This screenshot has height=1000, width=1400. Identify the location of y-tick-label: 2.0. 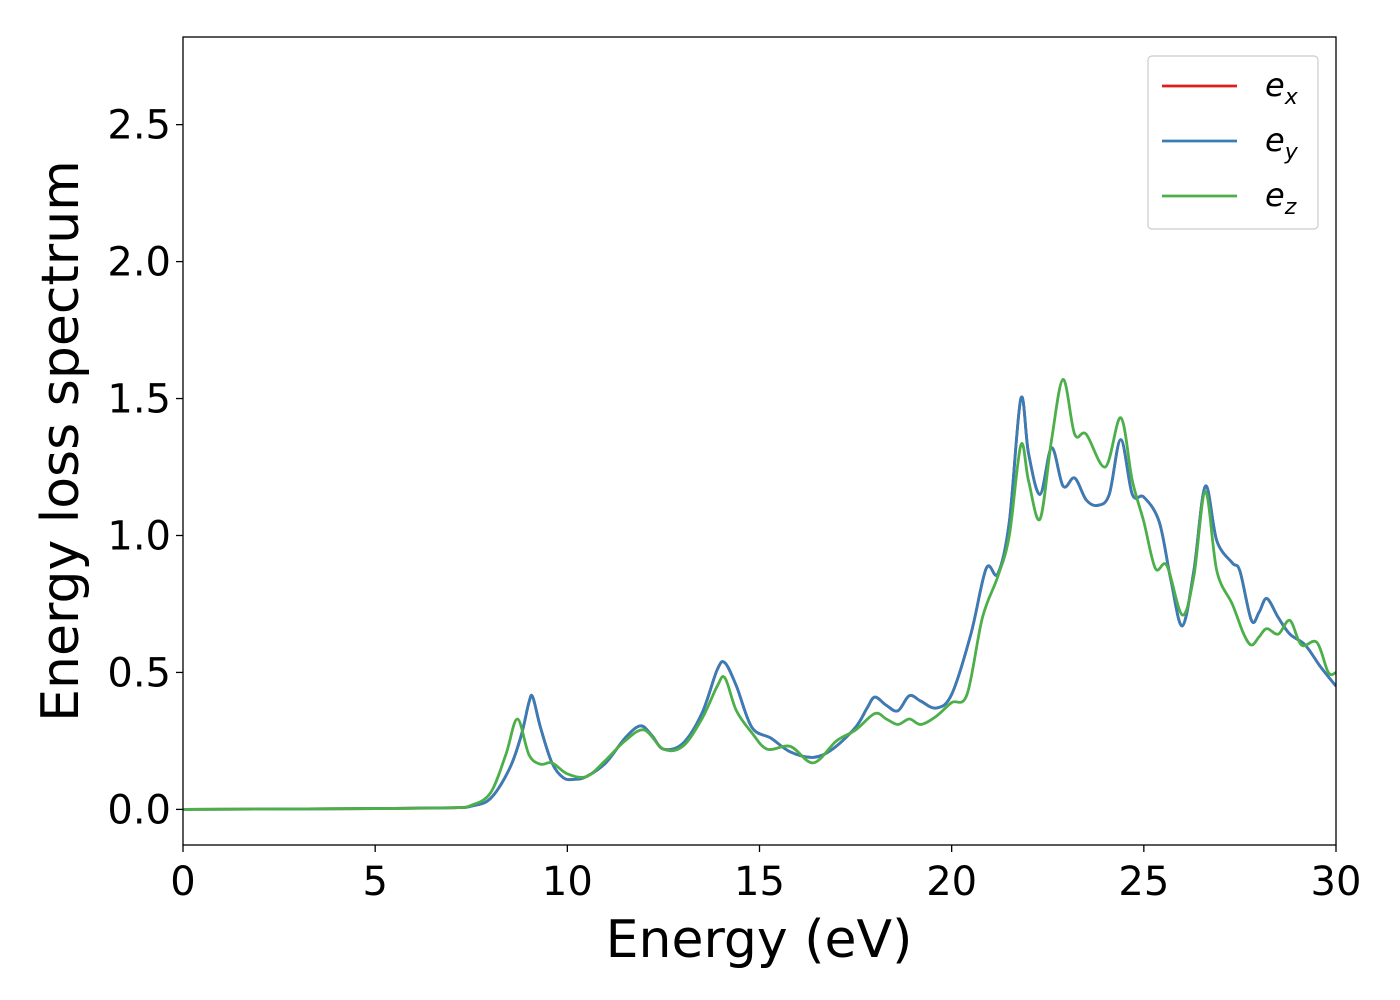
(139, 263).